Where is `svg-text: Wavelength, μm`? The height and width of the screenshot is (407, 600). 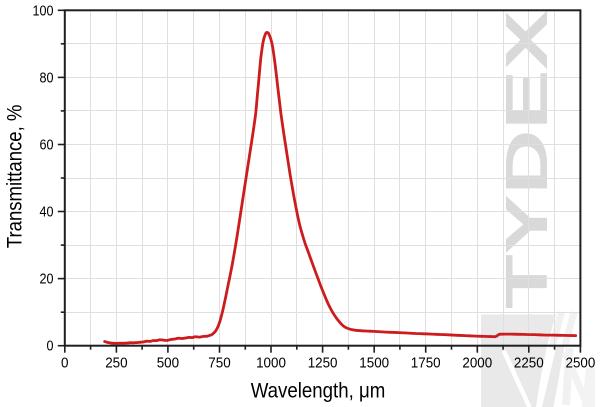
svg-text: Wavelength, μm is located at coordinates (318, 390).